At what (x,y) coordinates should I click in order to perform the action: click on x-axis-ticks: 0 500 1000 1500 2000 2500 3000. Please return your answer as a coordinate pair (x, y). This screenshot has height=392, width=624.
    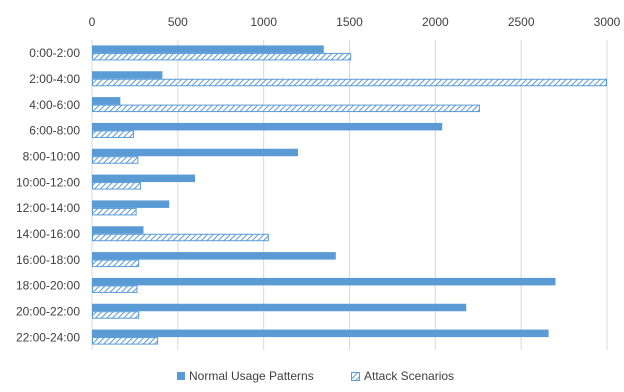
    Looking at the image, I should click on (355, 22).